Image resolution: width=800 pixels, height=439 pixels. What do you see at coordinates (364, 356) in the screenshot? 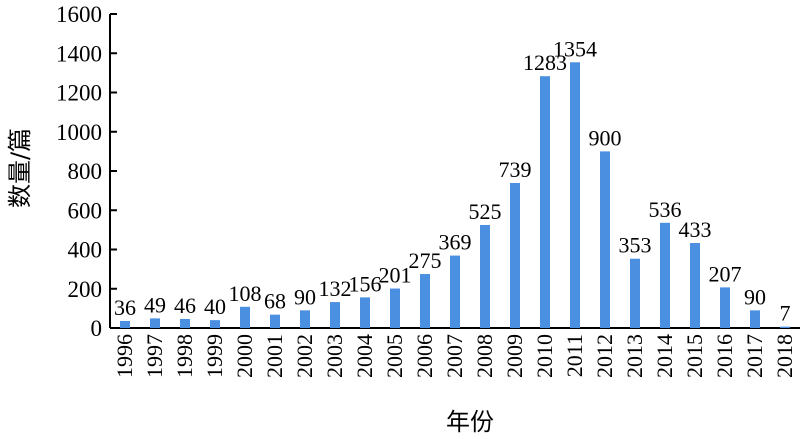
I see `x-tick-label: 2004` at bounding box center [364, 356].